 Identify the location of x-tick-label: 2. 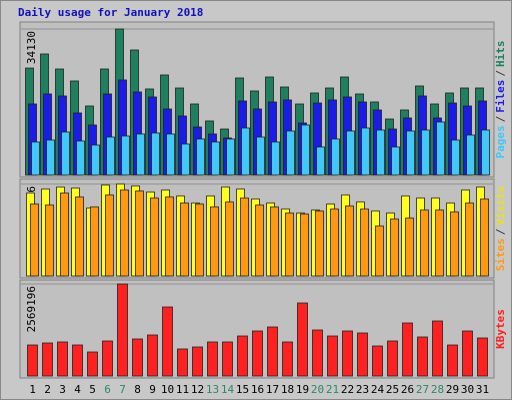
(47, 389).